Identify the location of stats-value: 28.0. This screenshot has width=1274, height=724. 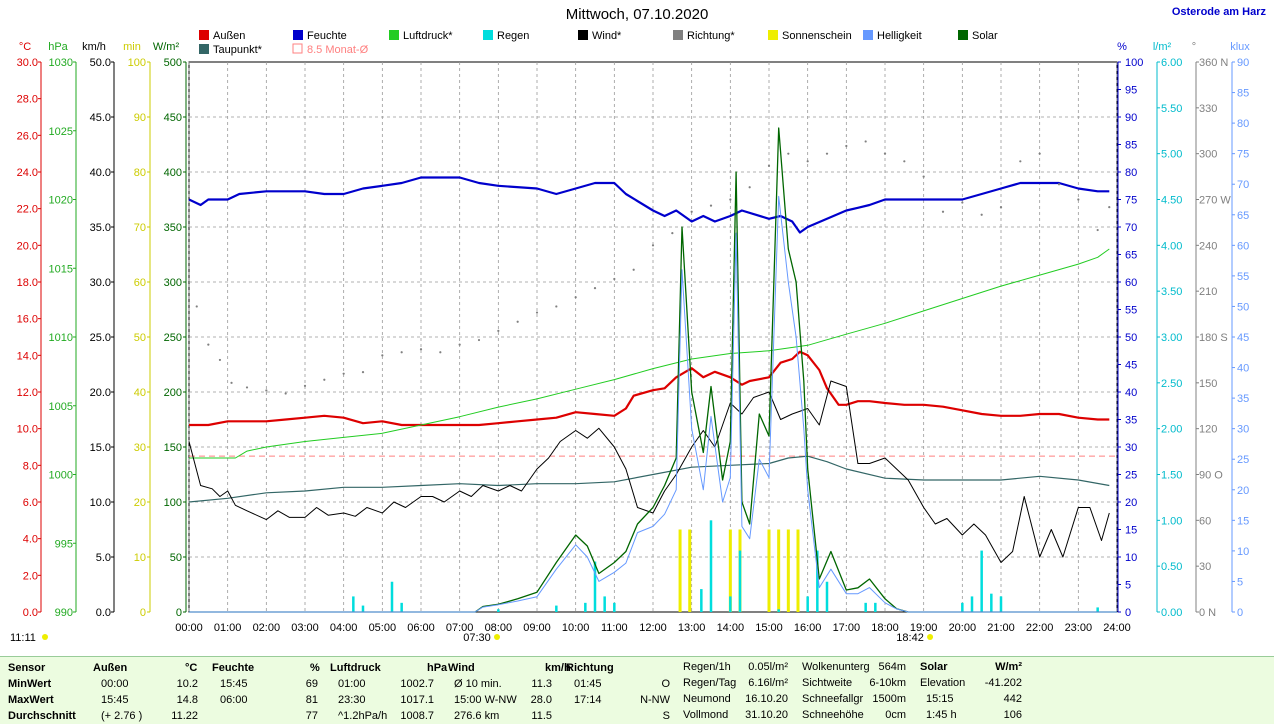
(522, 700).